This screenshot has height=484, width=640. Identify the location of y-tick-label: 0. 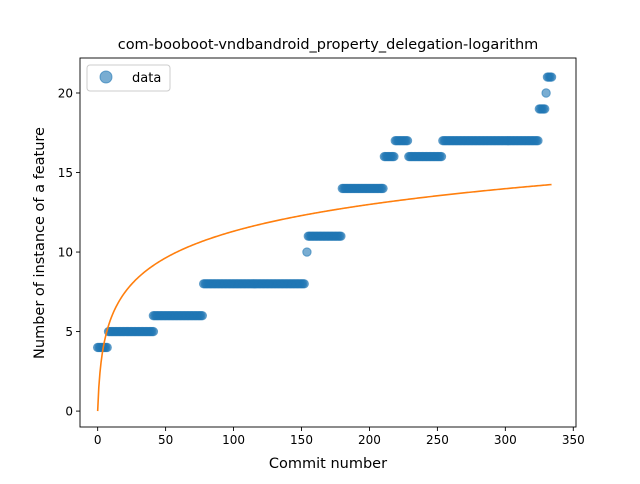
(69, 411).